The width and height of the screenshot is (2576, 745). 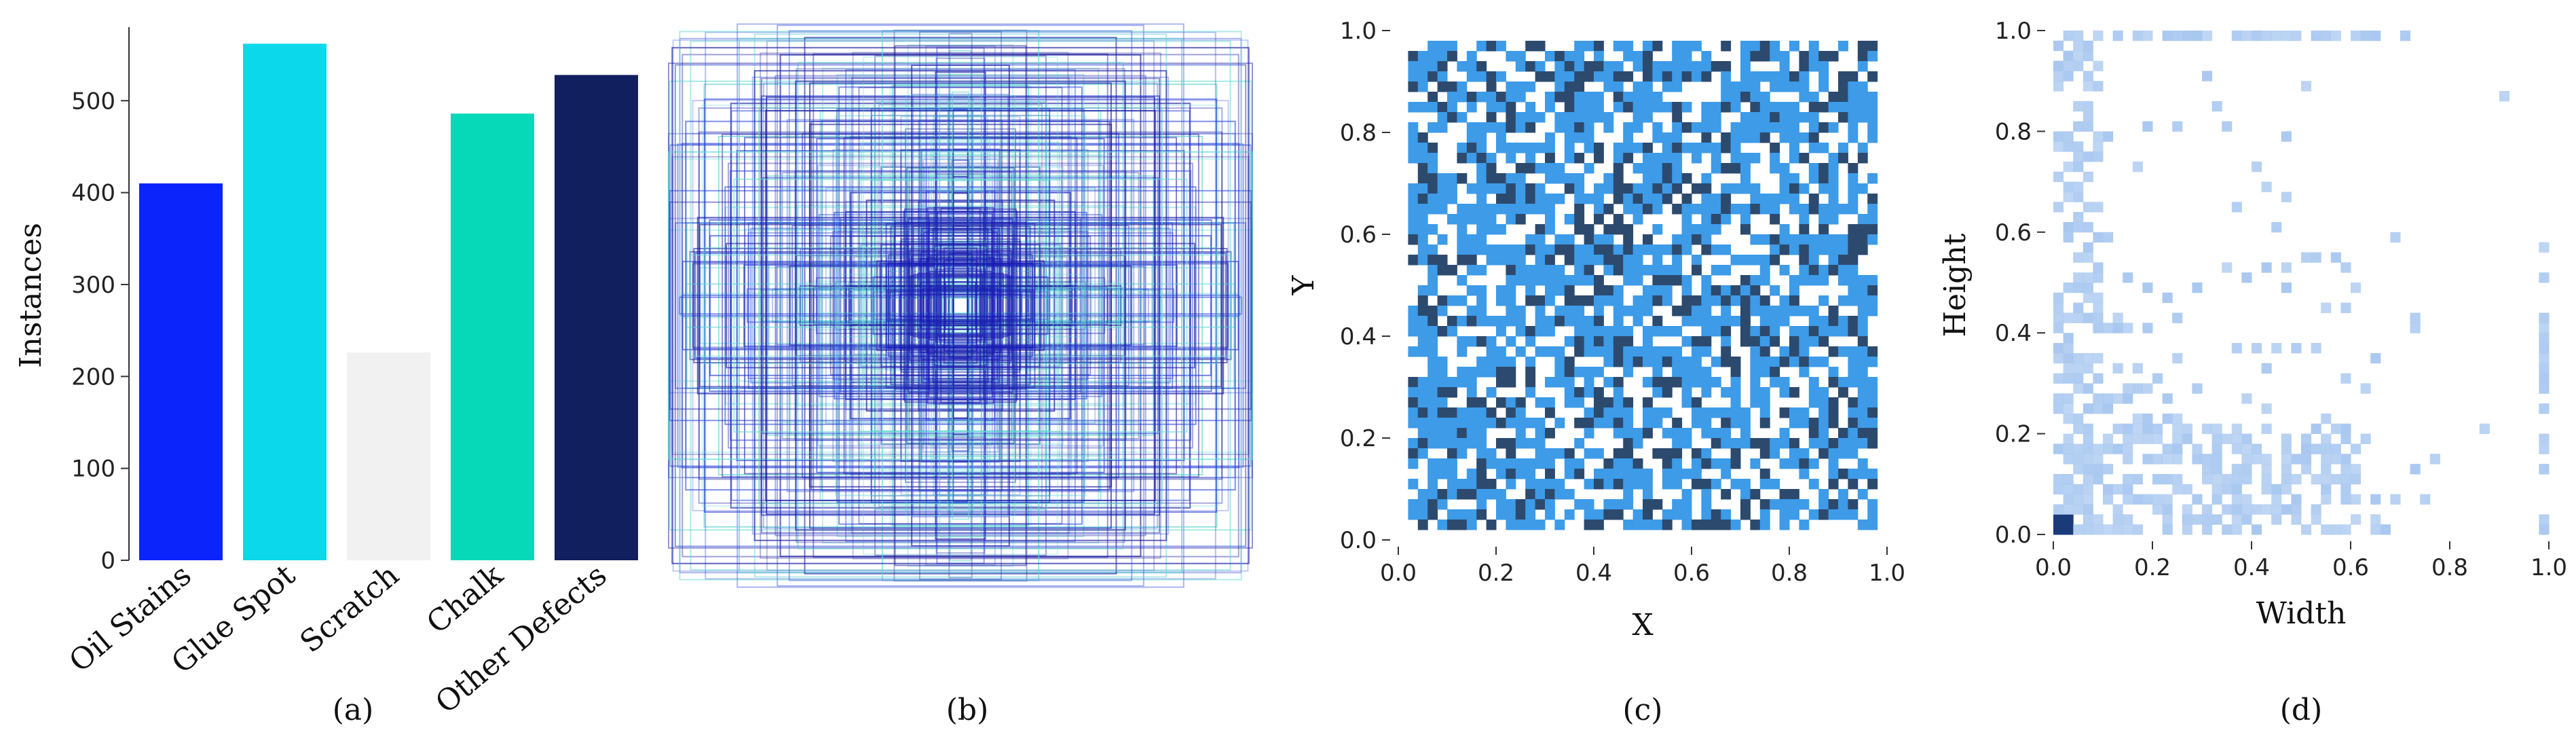 What do you see at coordinates (2014, 131) in the screenshot?
I see `y-tick-label: 0.8` at bounding box center [2014, 131].